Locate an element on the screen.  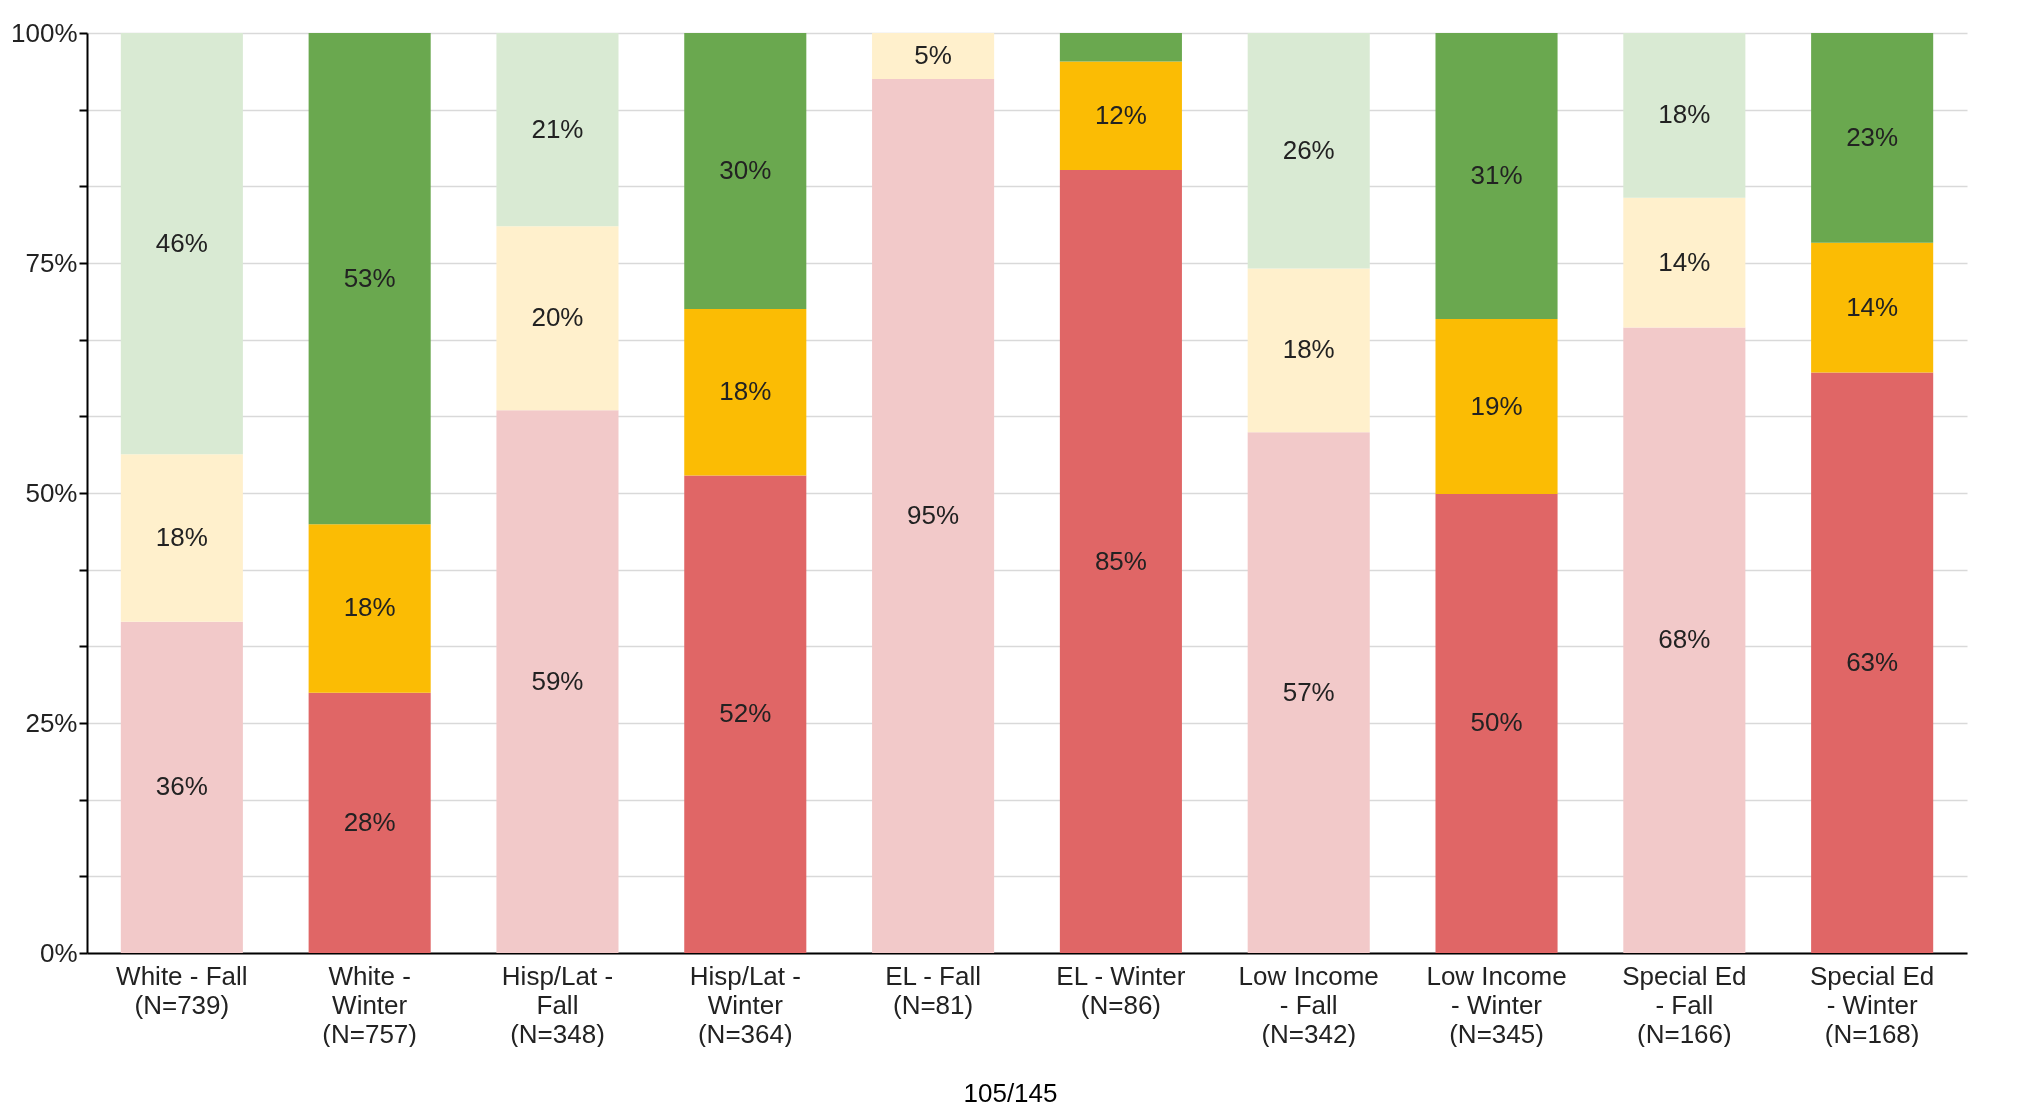
data-label: 26% is located at coordinates (1308, 149).